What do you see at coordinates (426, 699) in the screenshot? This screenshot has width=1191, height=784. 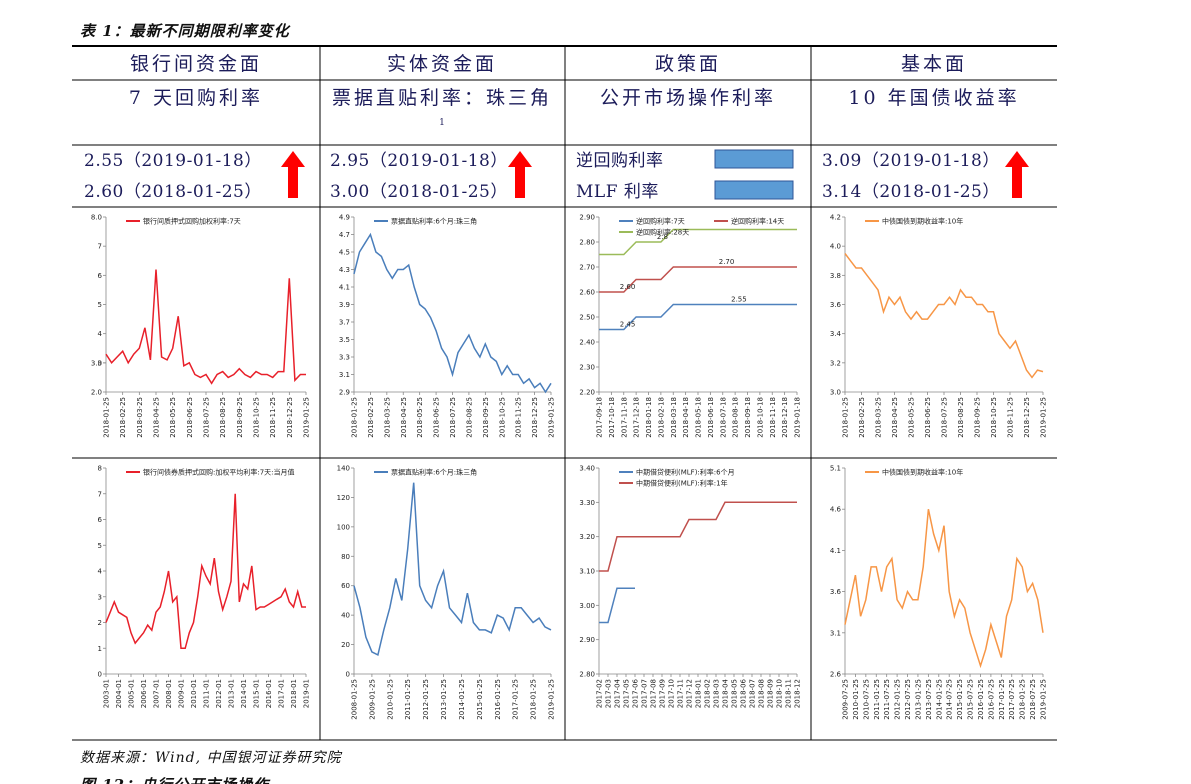 I see `x-tick-label: 2012-01-25` at bounding box center [426, 699].